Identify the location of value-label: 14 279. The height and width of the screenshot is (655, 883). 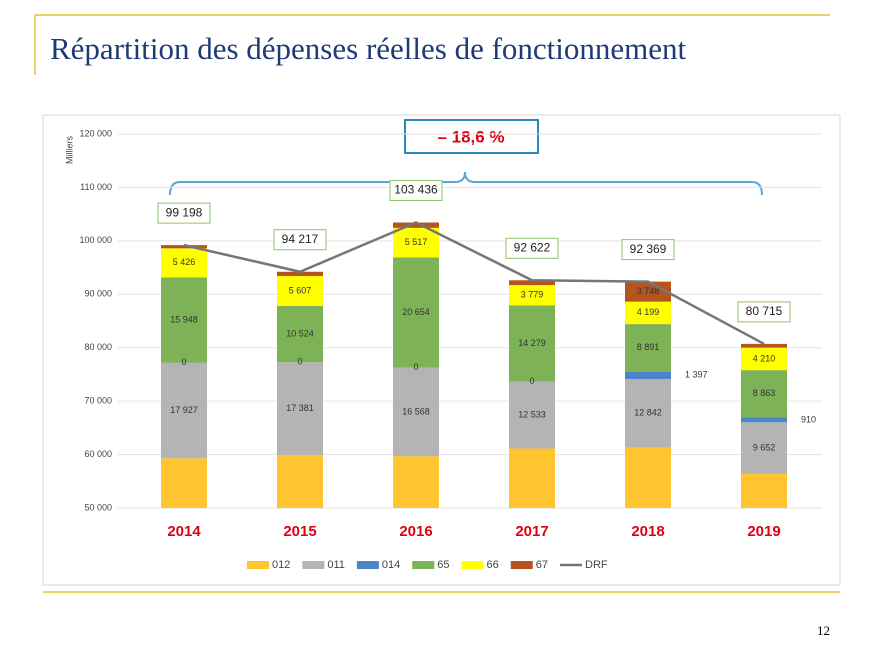
(532, 343).